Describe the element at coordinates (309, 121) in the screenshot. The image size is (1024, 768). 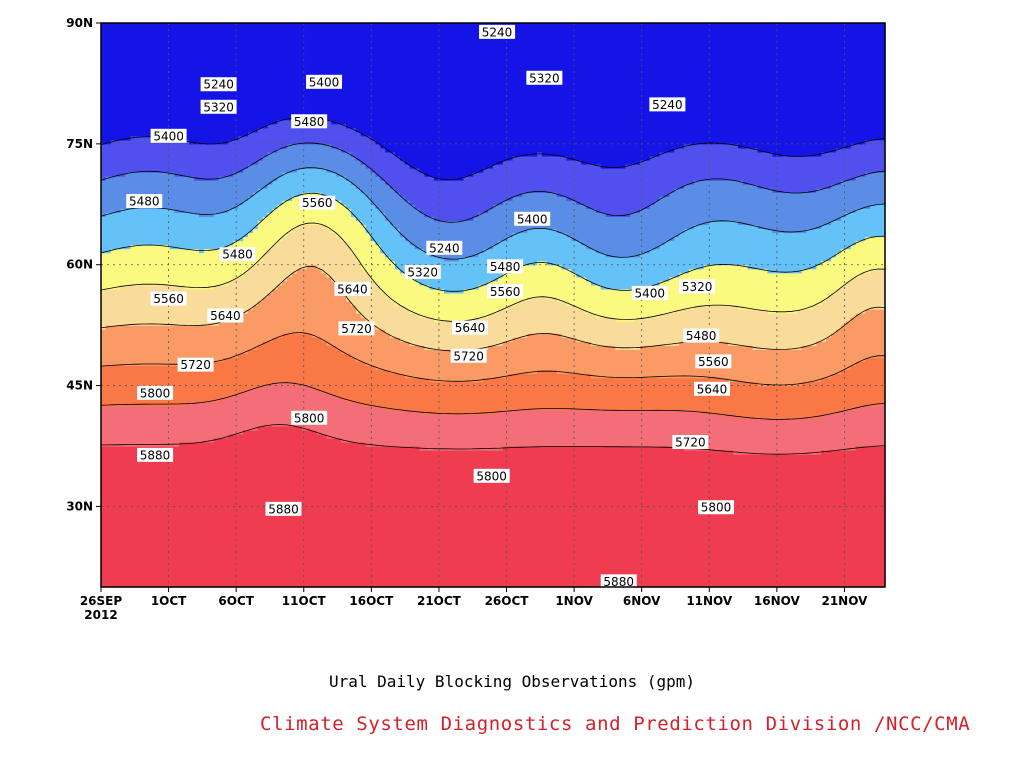
I see `contour-label: 5480` at that location.